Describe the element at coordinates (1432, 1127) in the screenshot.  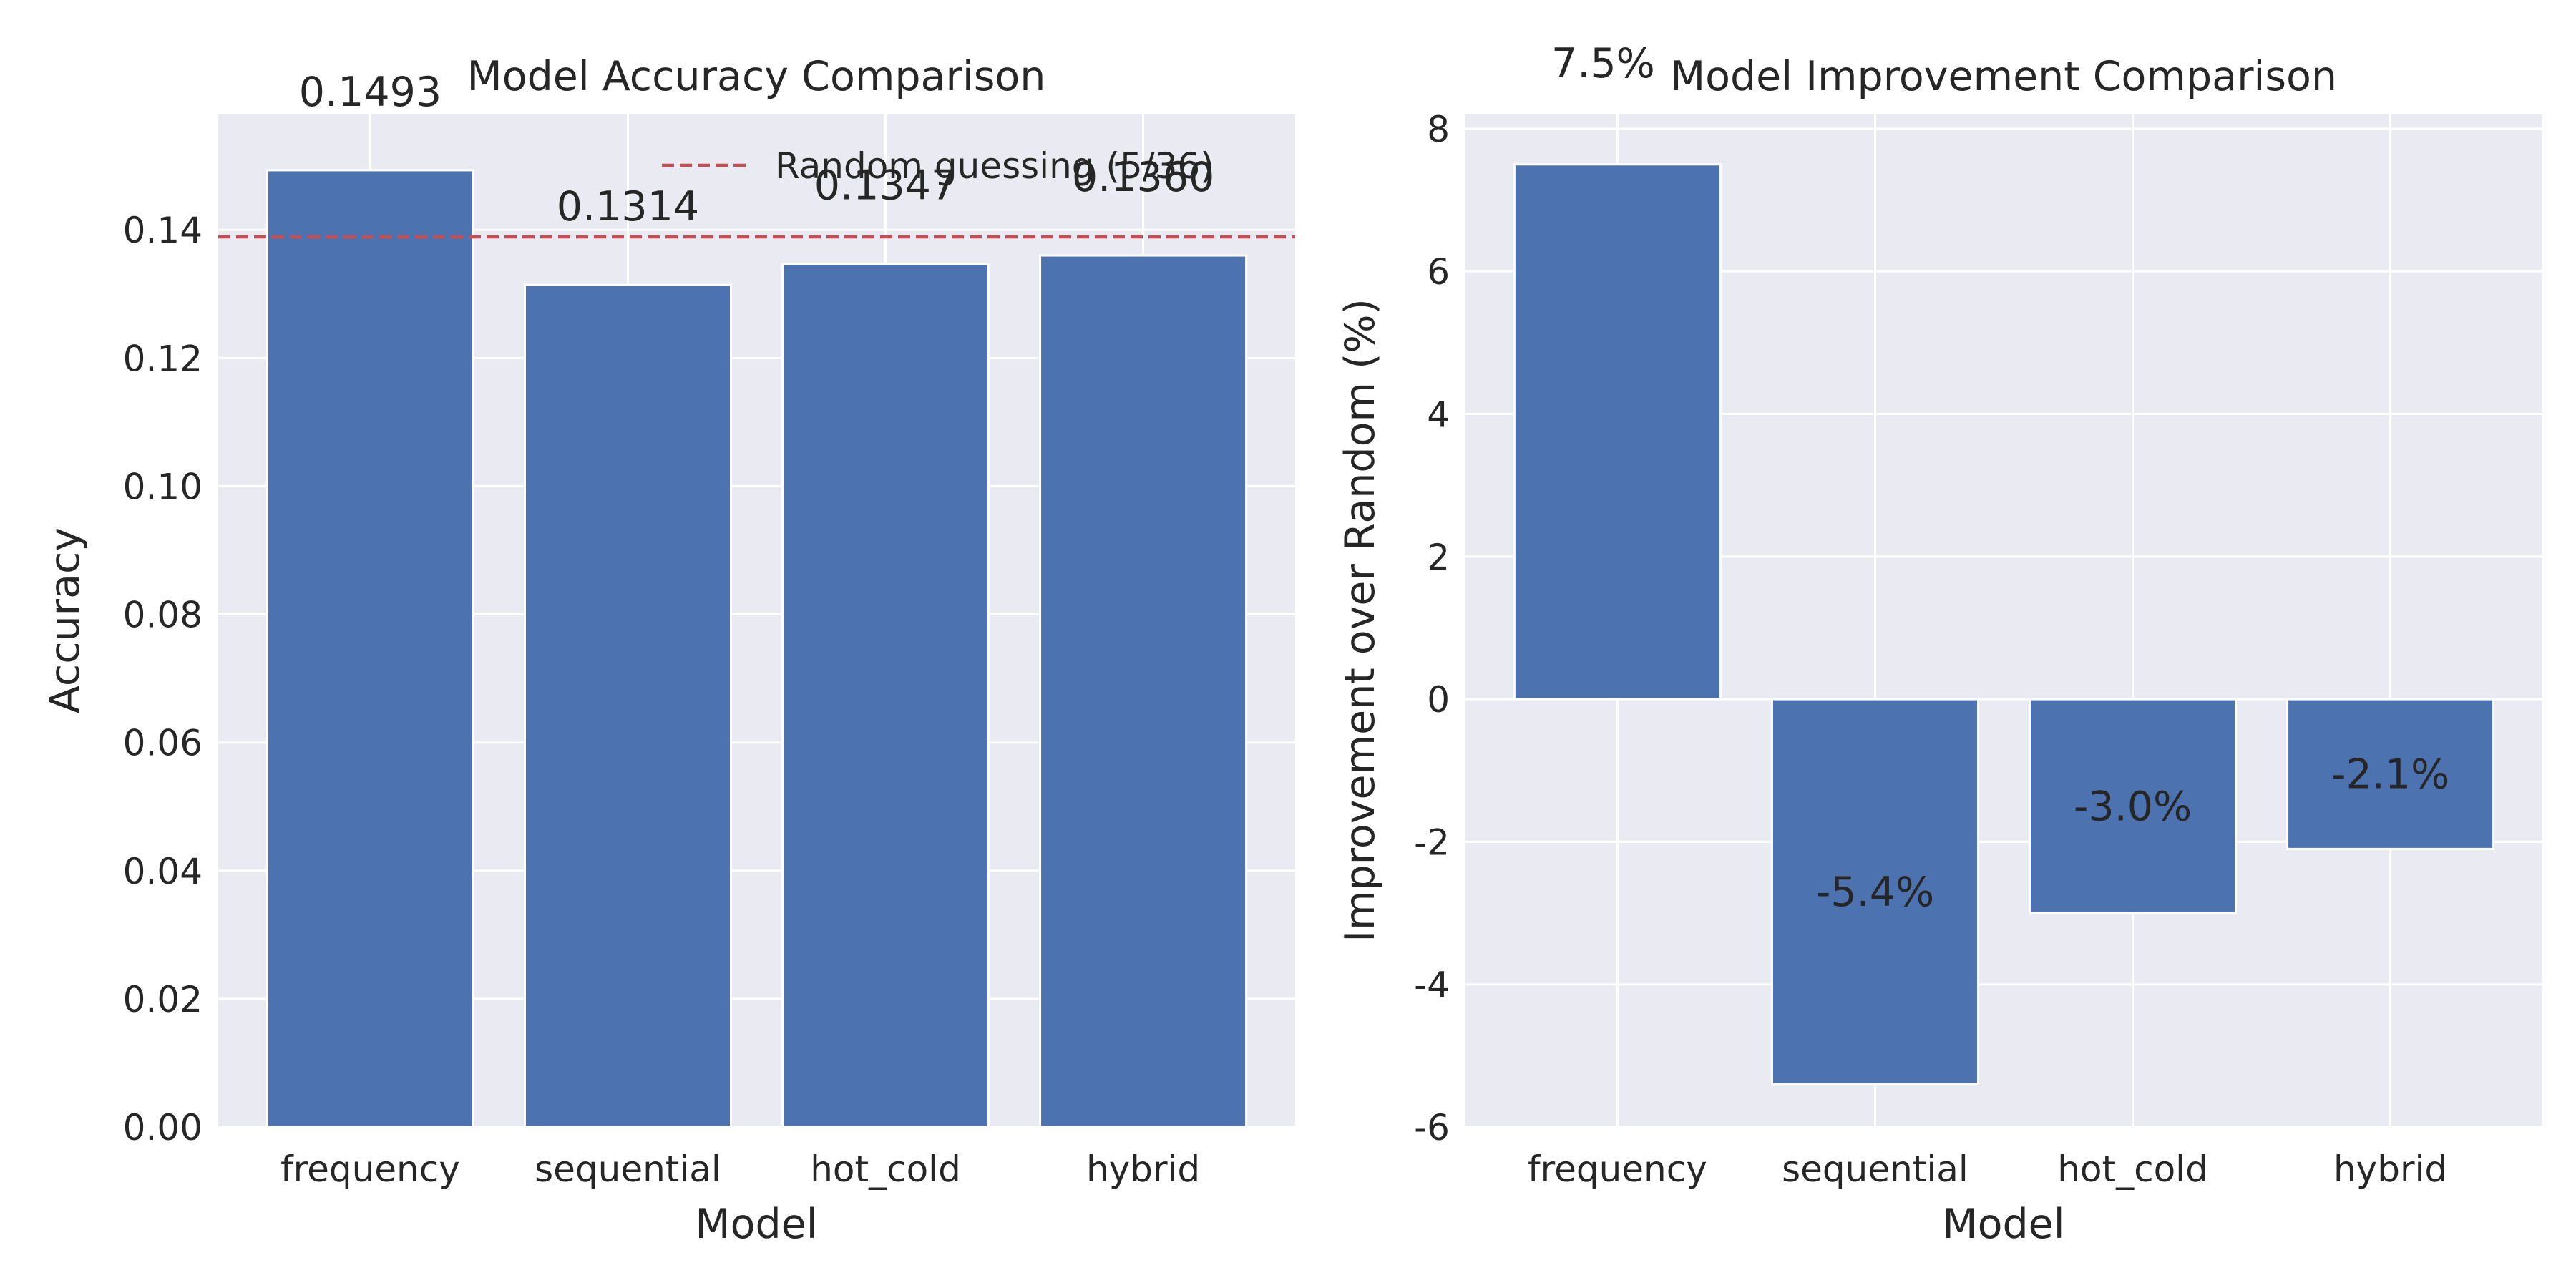
I see `y-tick-label: -6` at that location.